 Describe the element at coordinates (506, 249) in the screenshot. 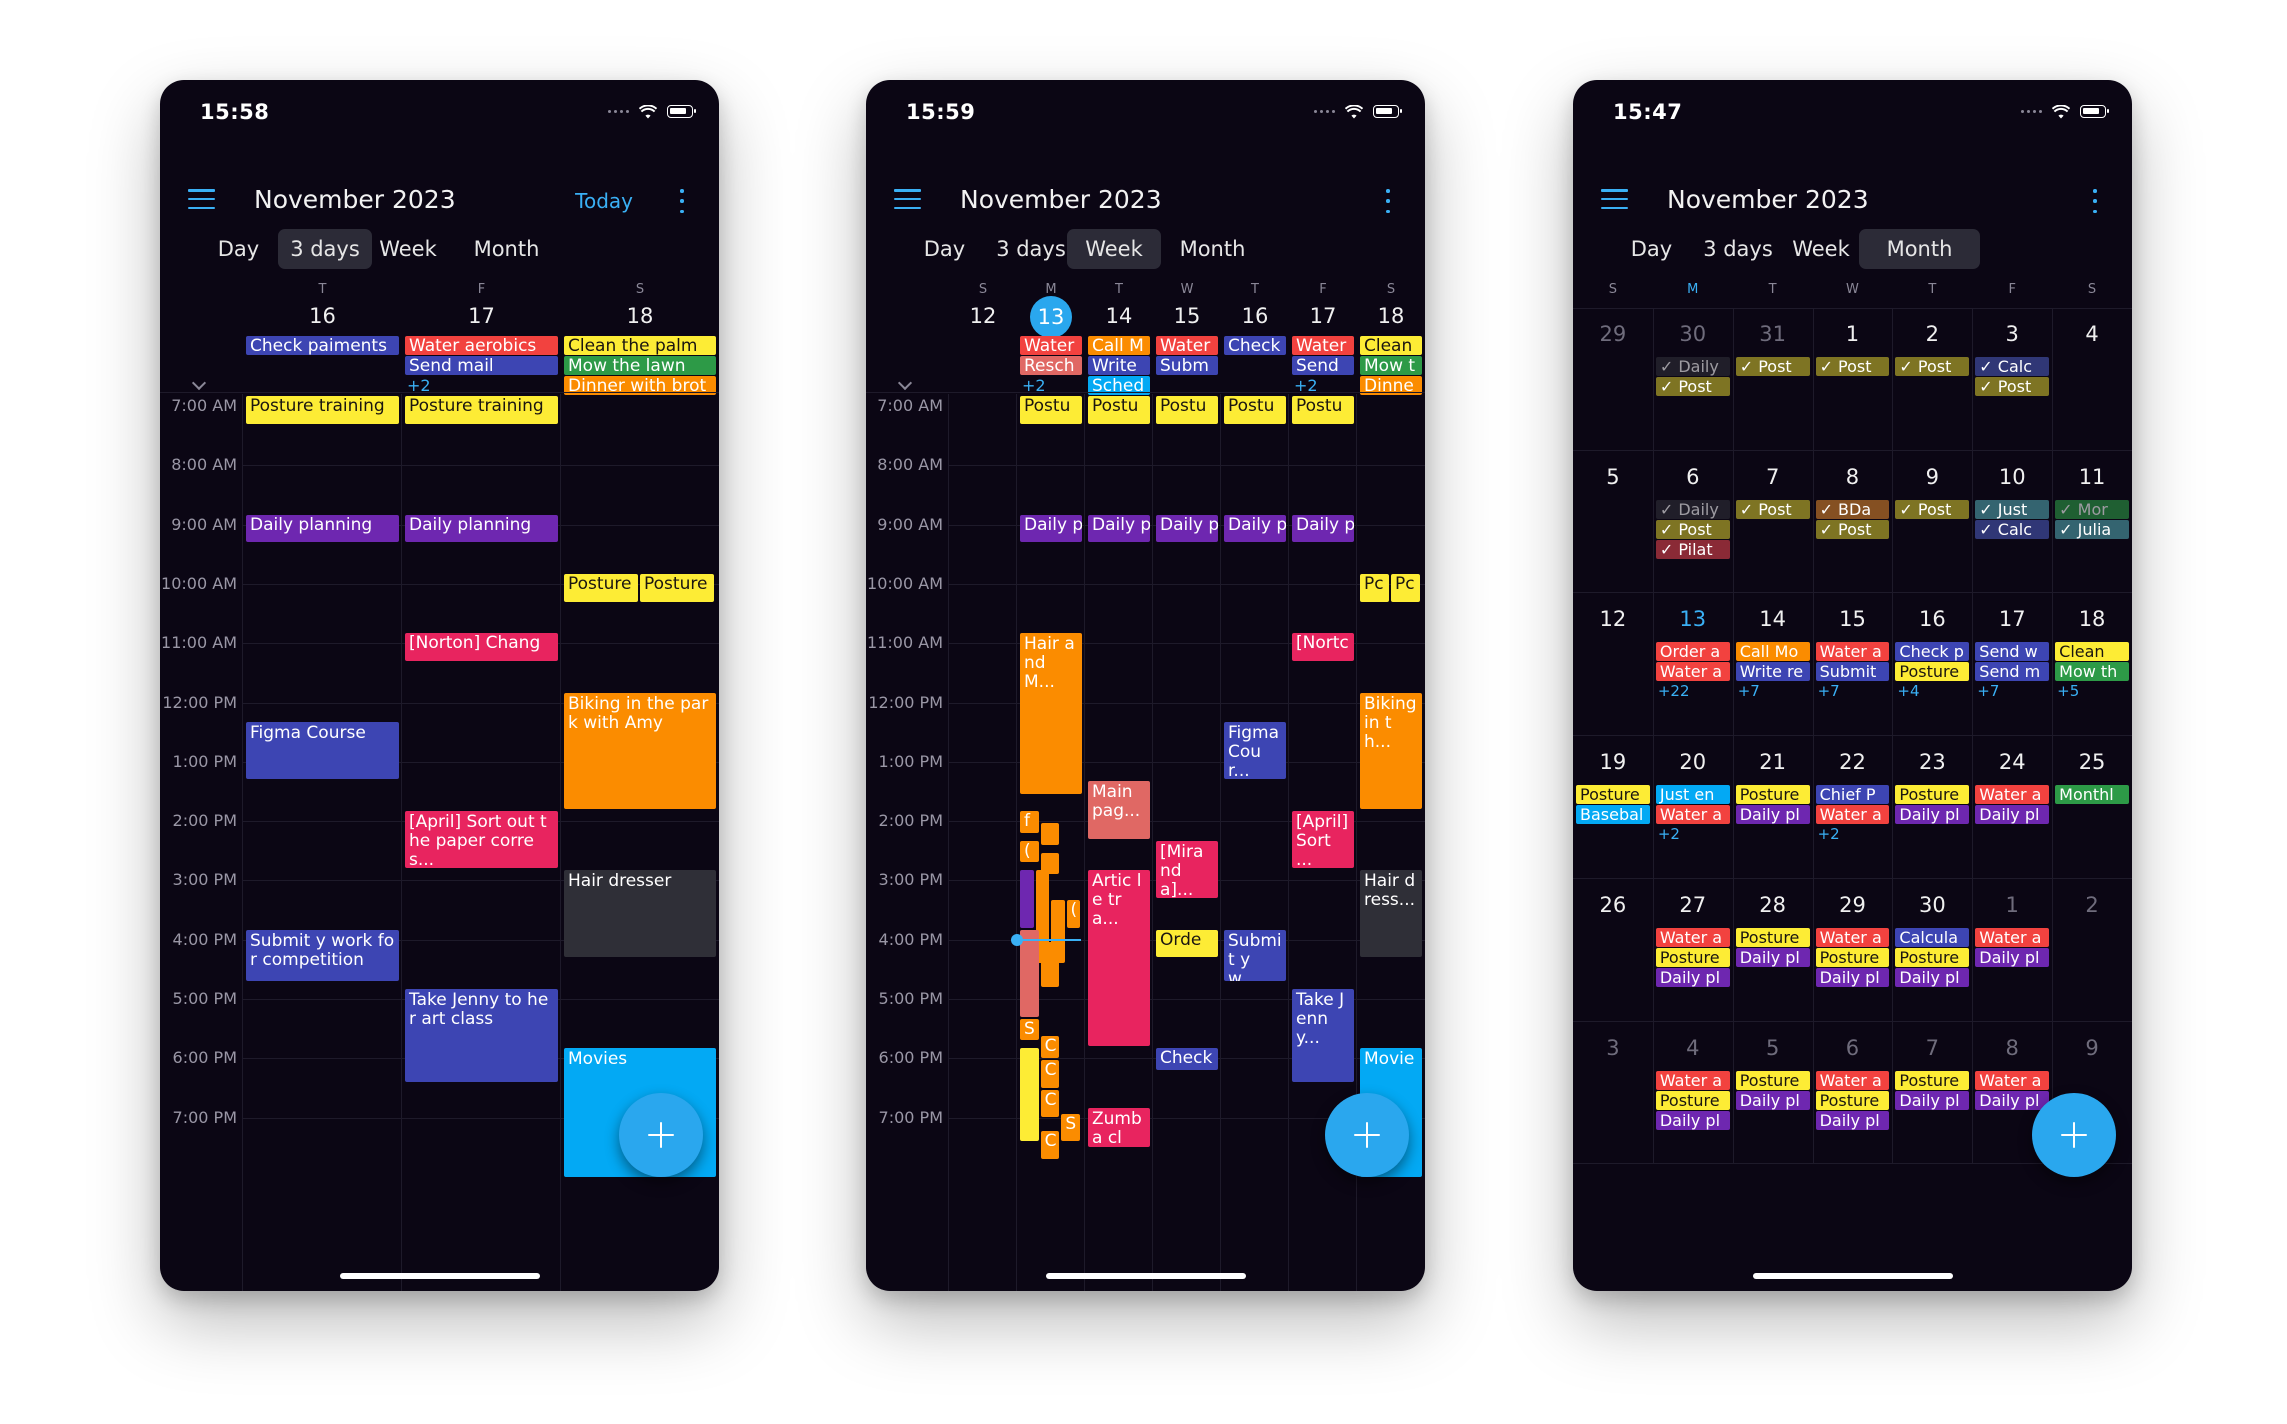

I see `tab-month: Month` at that location.